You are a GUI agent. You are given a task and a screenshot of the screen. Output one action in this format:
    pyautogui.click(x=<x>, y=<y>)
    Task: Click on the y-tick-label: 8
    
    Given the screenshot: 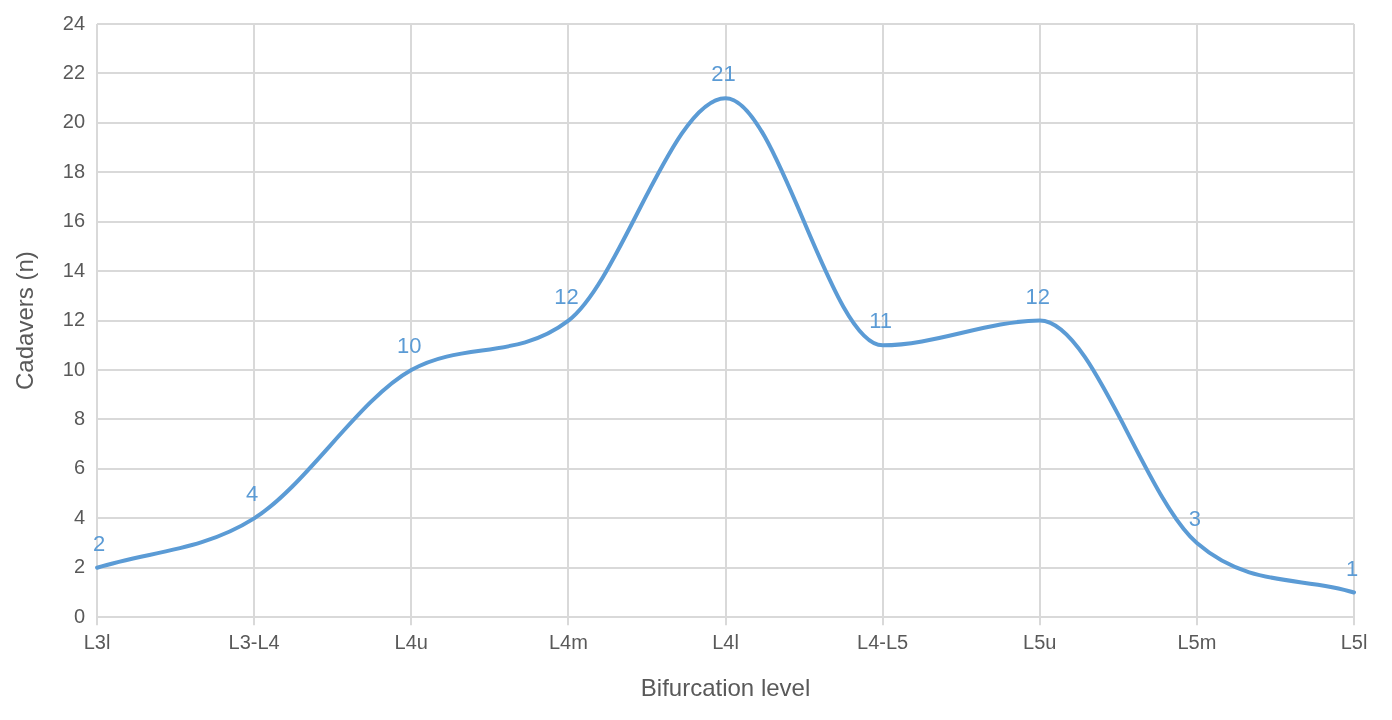 What is the action you would take?
    pyautogui.click(x=79, y=417)
    